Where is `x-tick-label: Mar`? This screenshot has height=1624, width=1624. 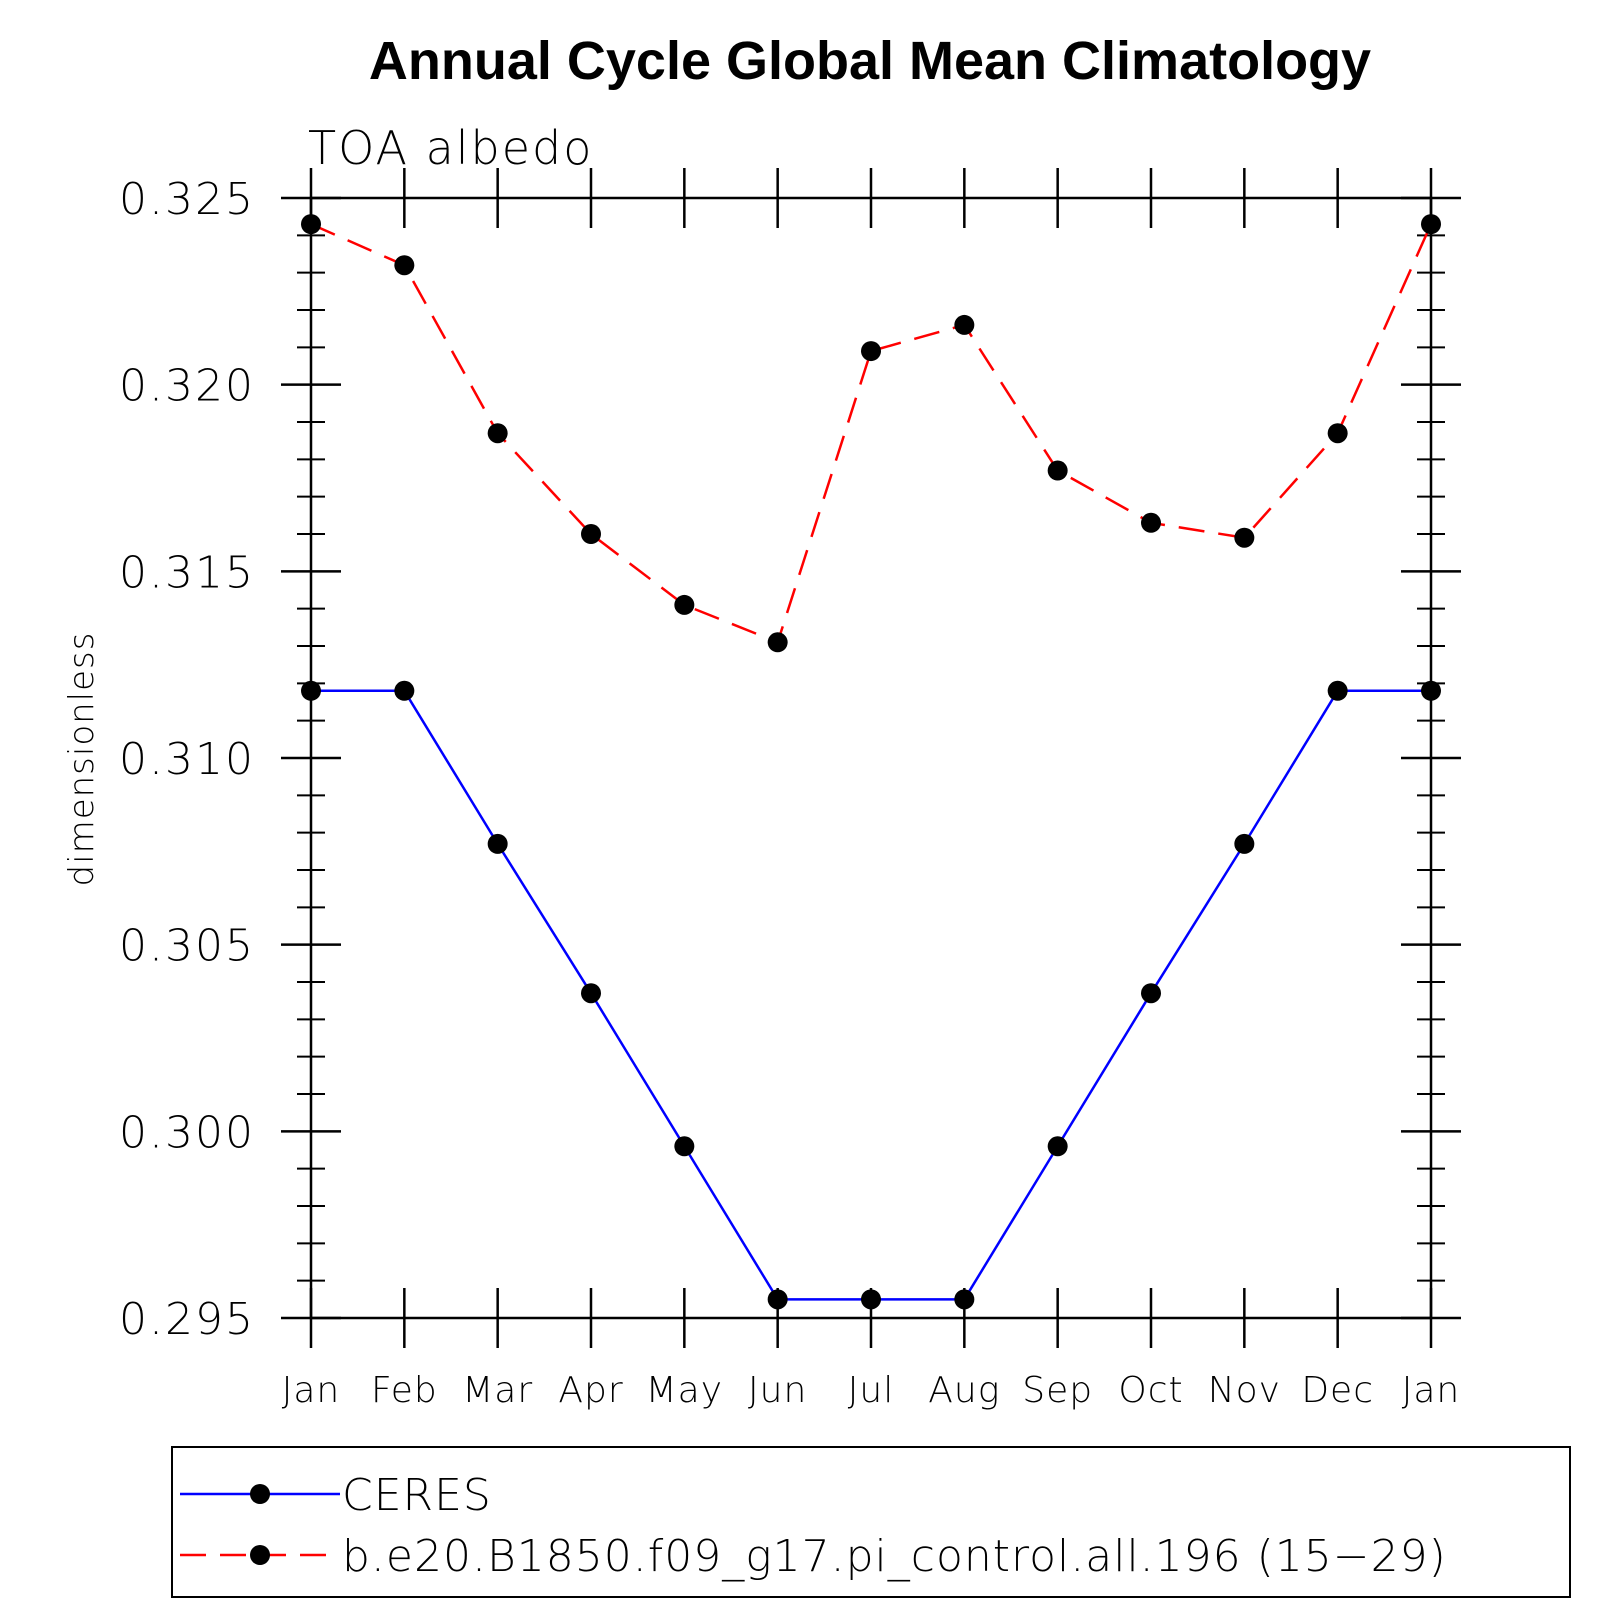 x-tick-label: Mar is located at coordinates (497, 1390).